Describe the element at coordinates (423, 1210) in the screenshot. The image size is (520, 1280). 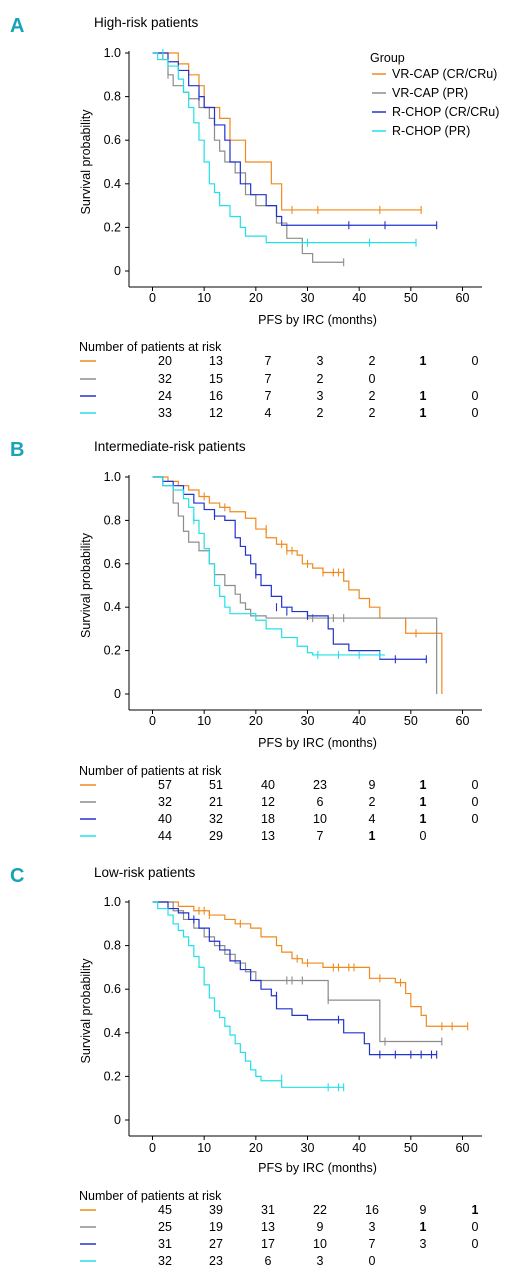
I see `risk-count: 9` at that location.